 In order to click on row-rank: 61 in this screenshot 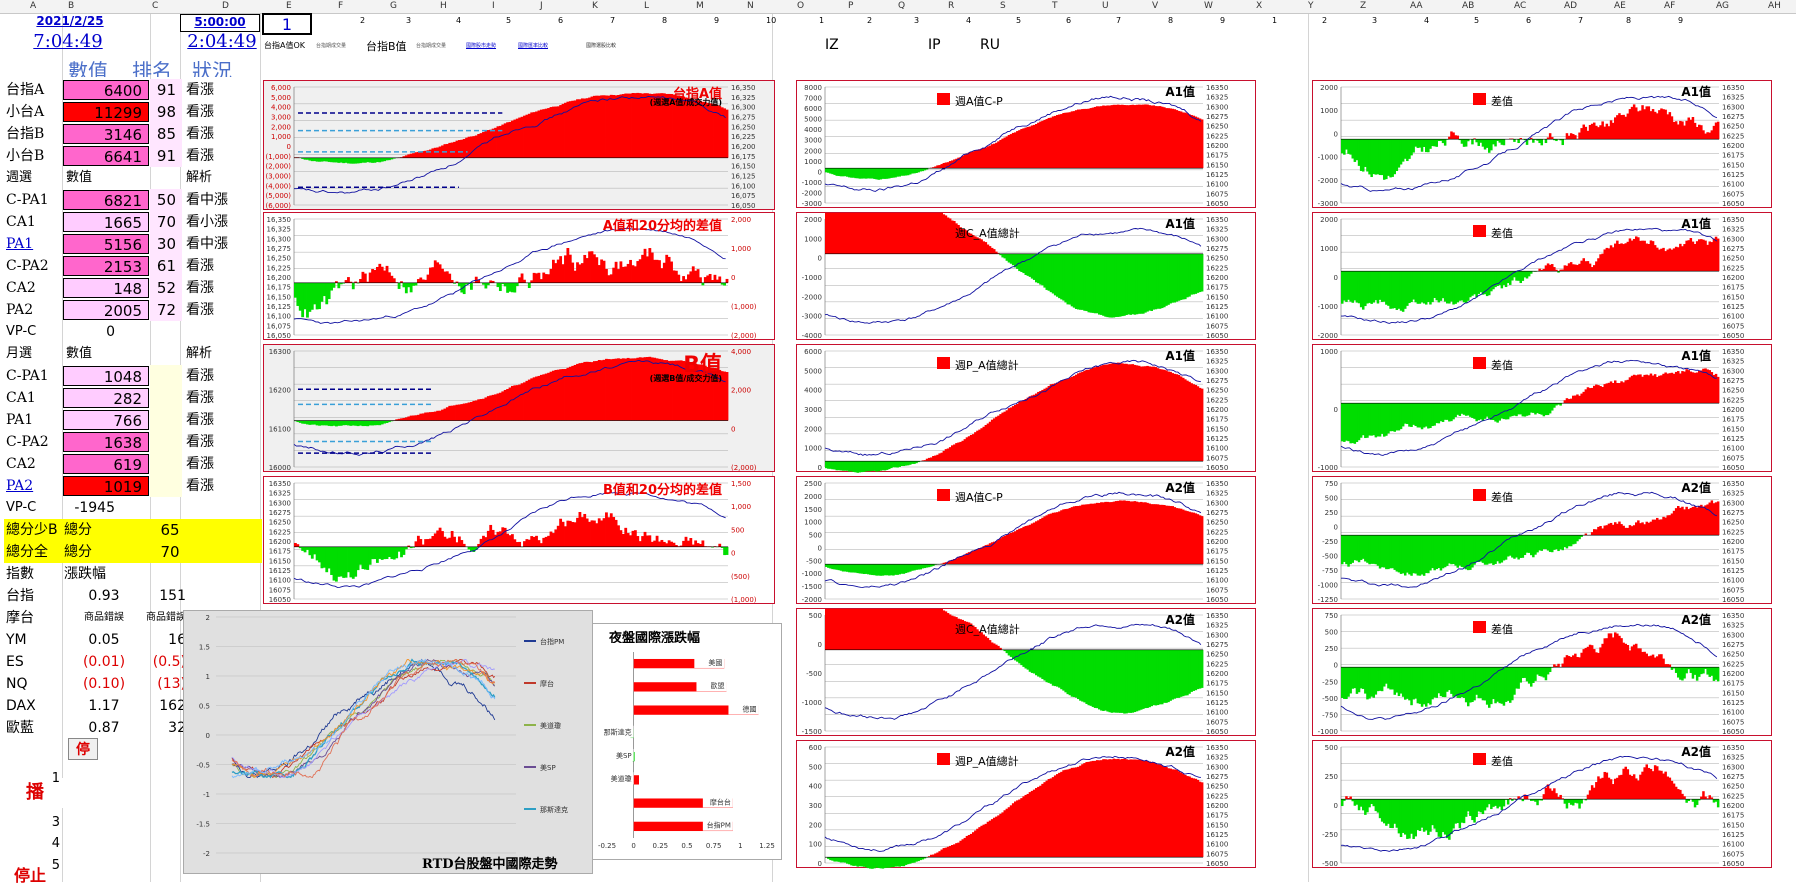, I will do `click(166, 266)`.